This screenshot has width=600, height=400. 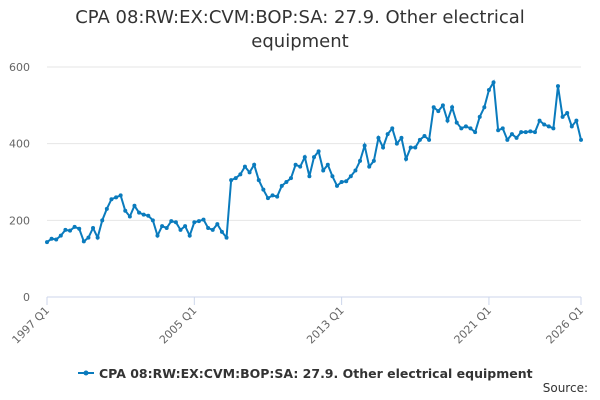 What do you see at coordinates (565, 325) in the screenshot?
I see `x-tick-label: 2026 Q1` at bounding box center [565, 325].